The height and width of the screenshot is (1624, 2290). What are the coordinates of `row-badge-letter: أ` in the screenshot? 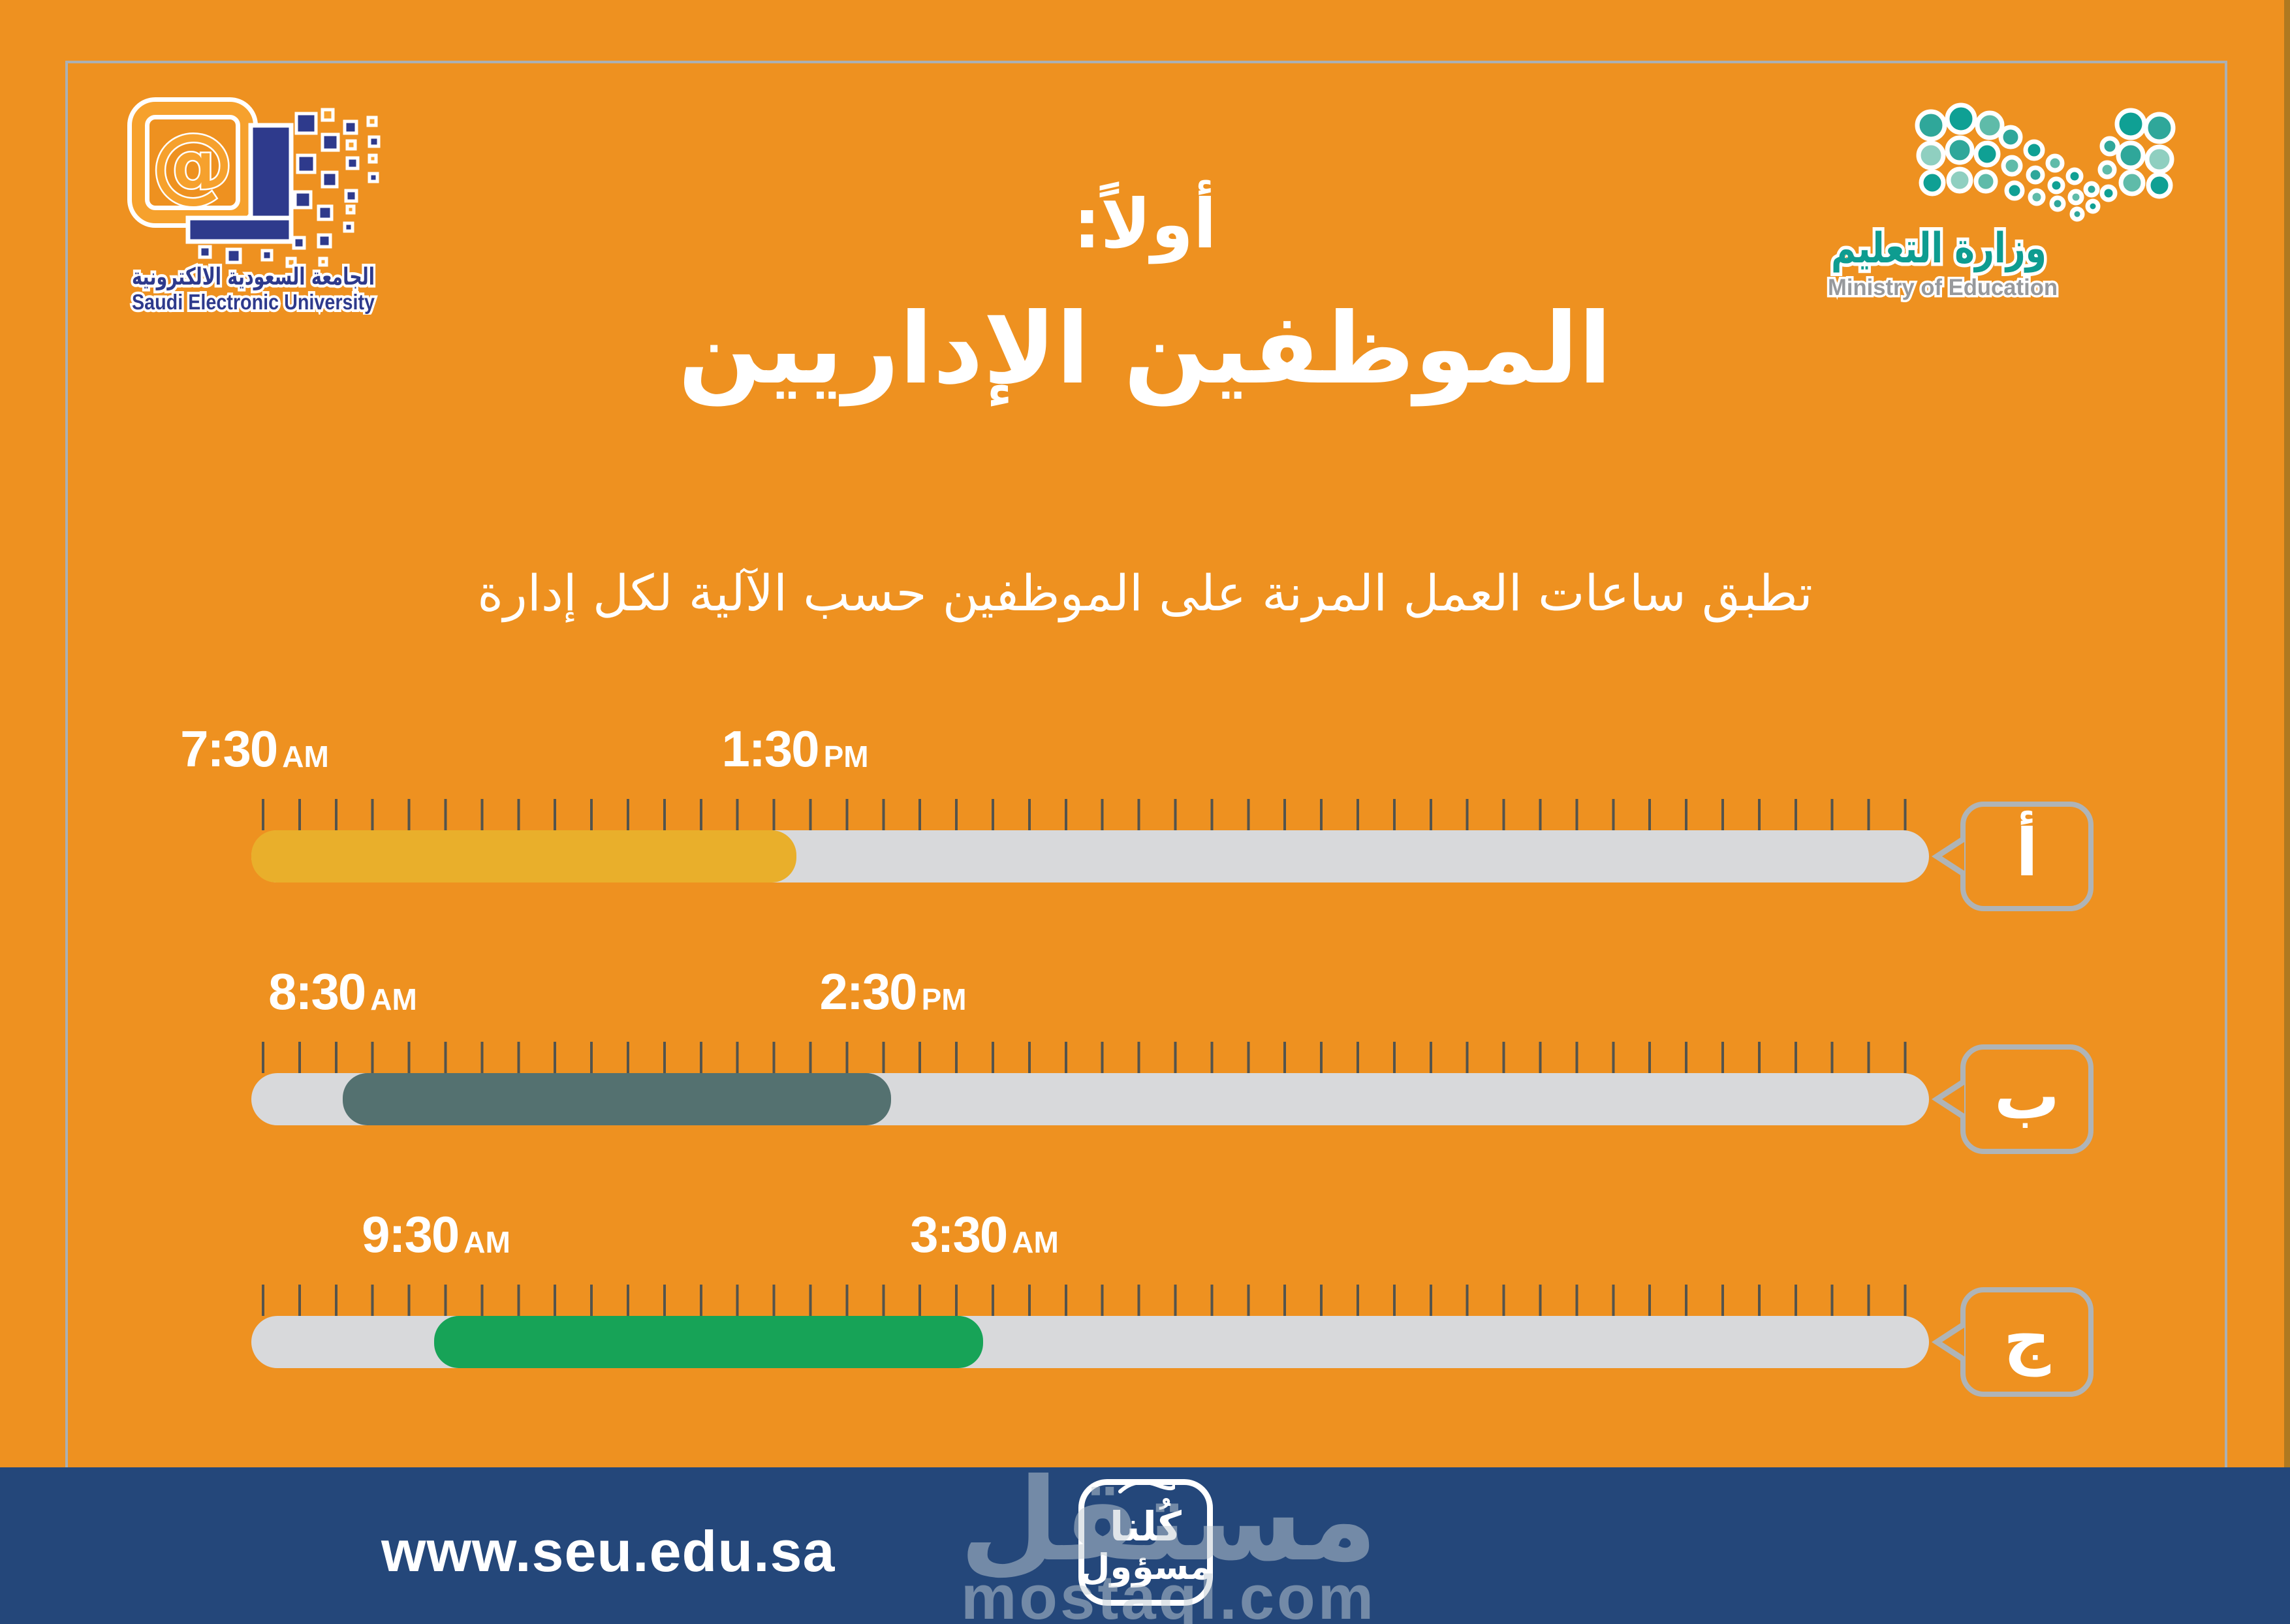 It's located at (2027, 853).